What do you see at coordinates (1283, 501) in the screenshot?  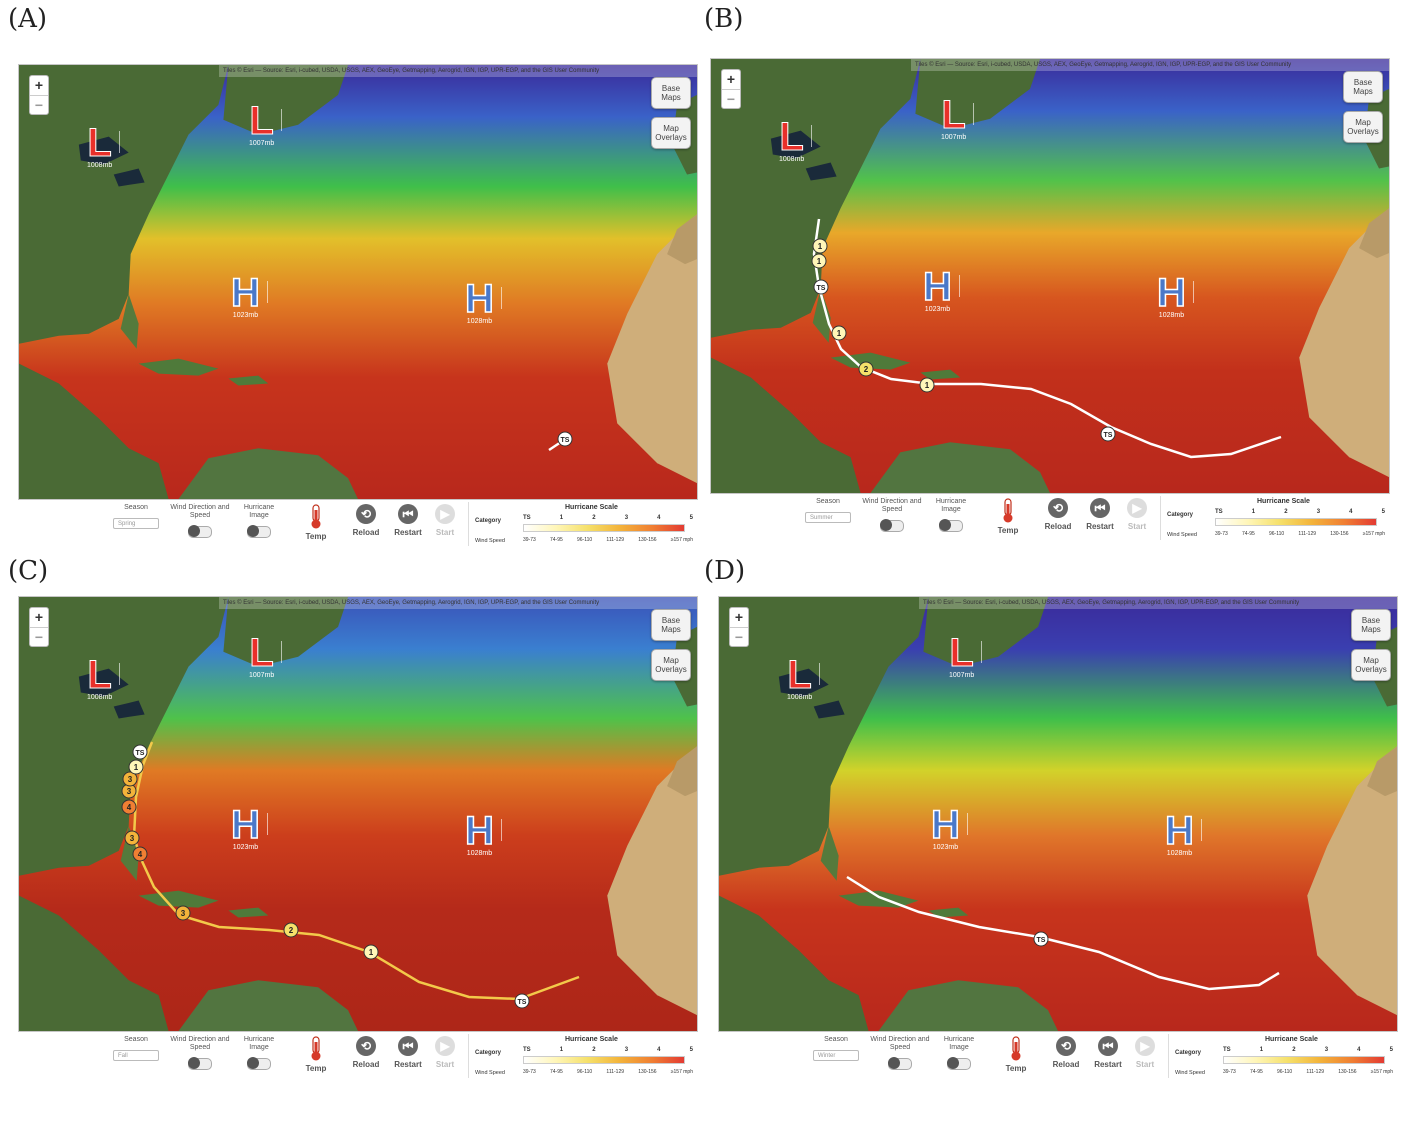 I see `hurricane-scale-title: Hurricane Scale` at bounding box center [1283, 501].